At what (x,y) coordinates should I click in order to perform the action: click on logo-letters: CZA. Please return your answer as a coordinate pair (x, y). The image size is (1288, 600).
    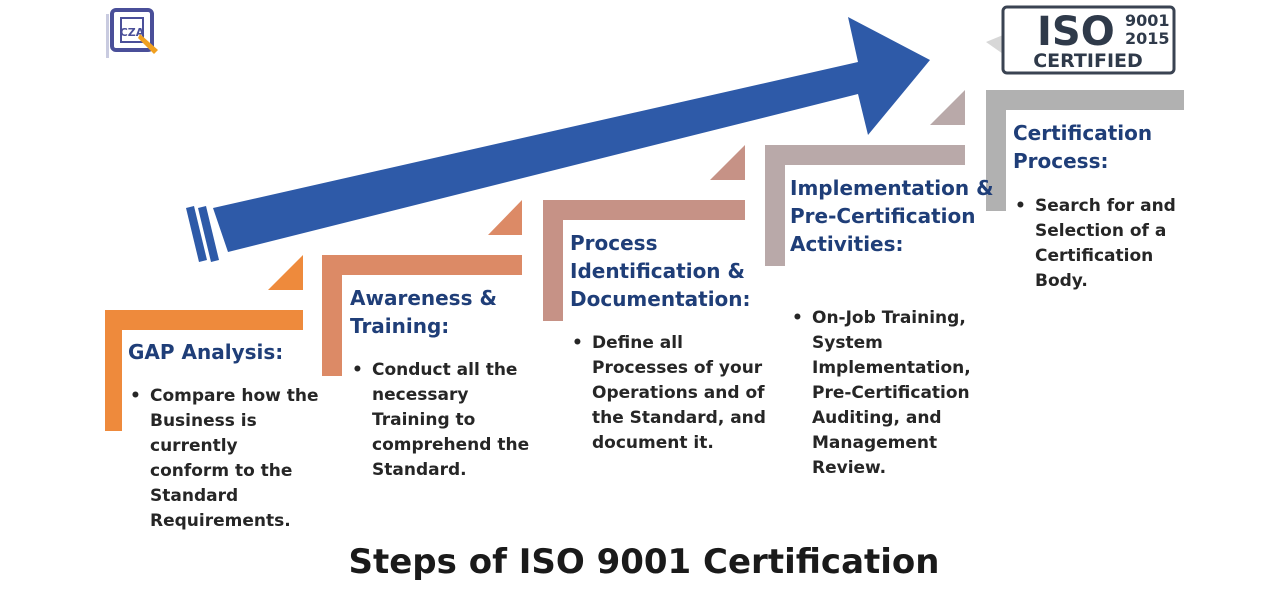
    Looking at the image, I should click on (132, 32).